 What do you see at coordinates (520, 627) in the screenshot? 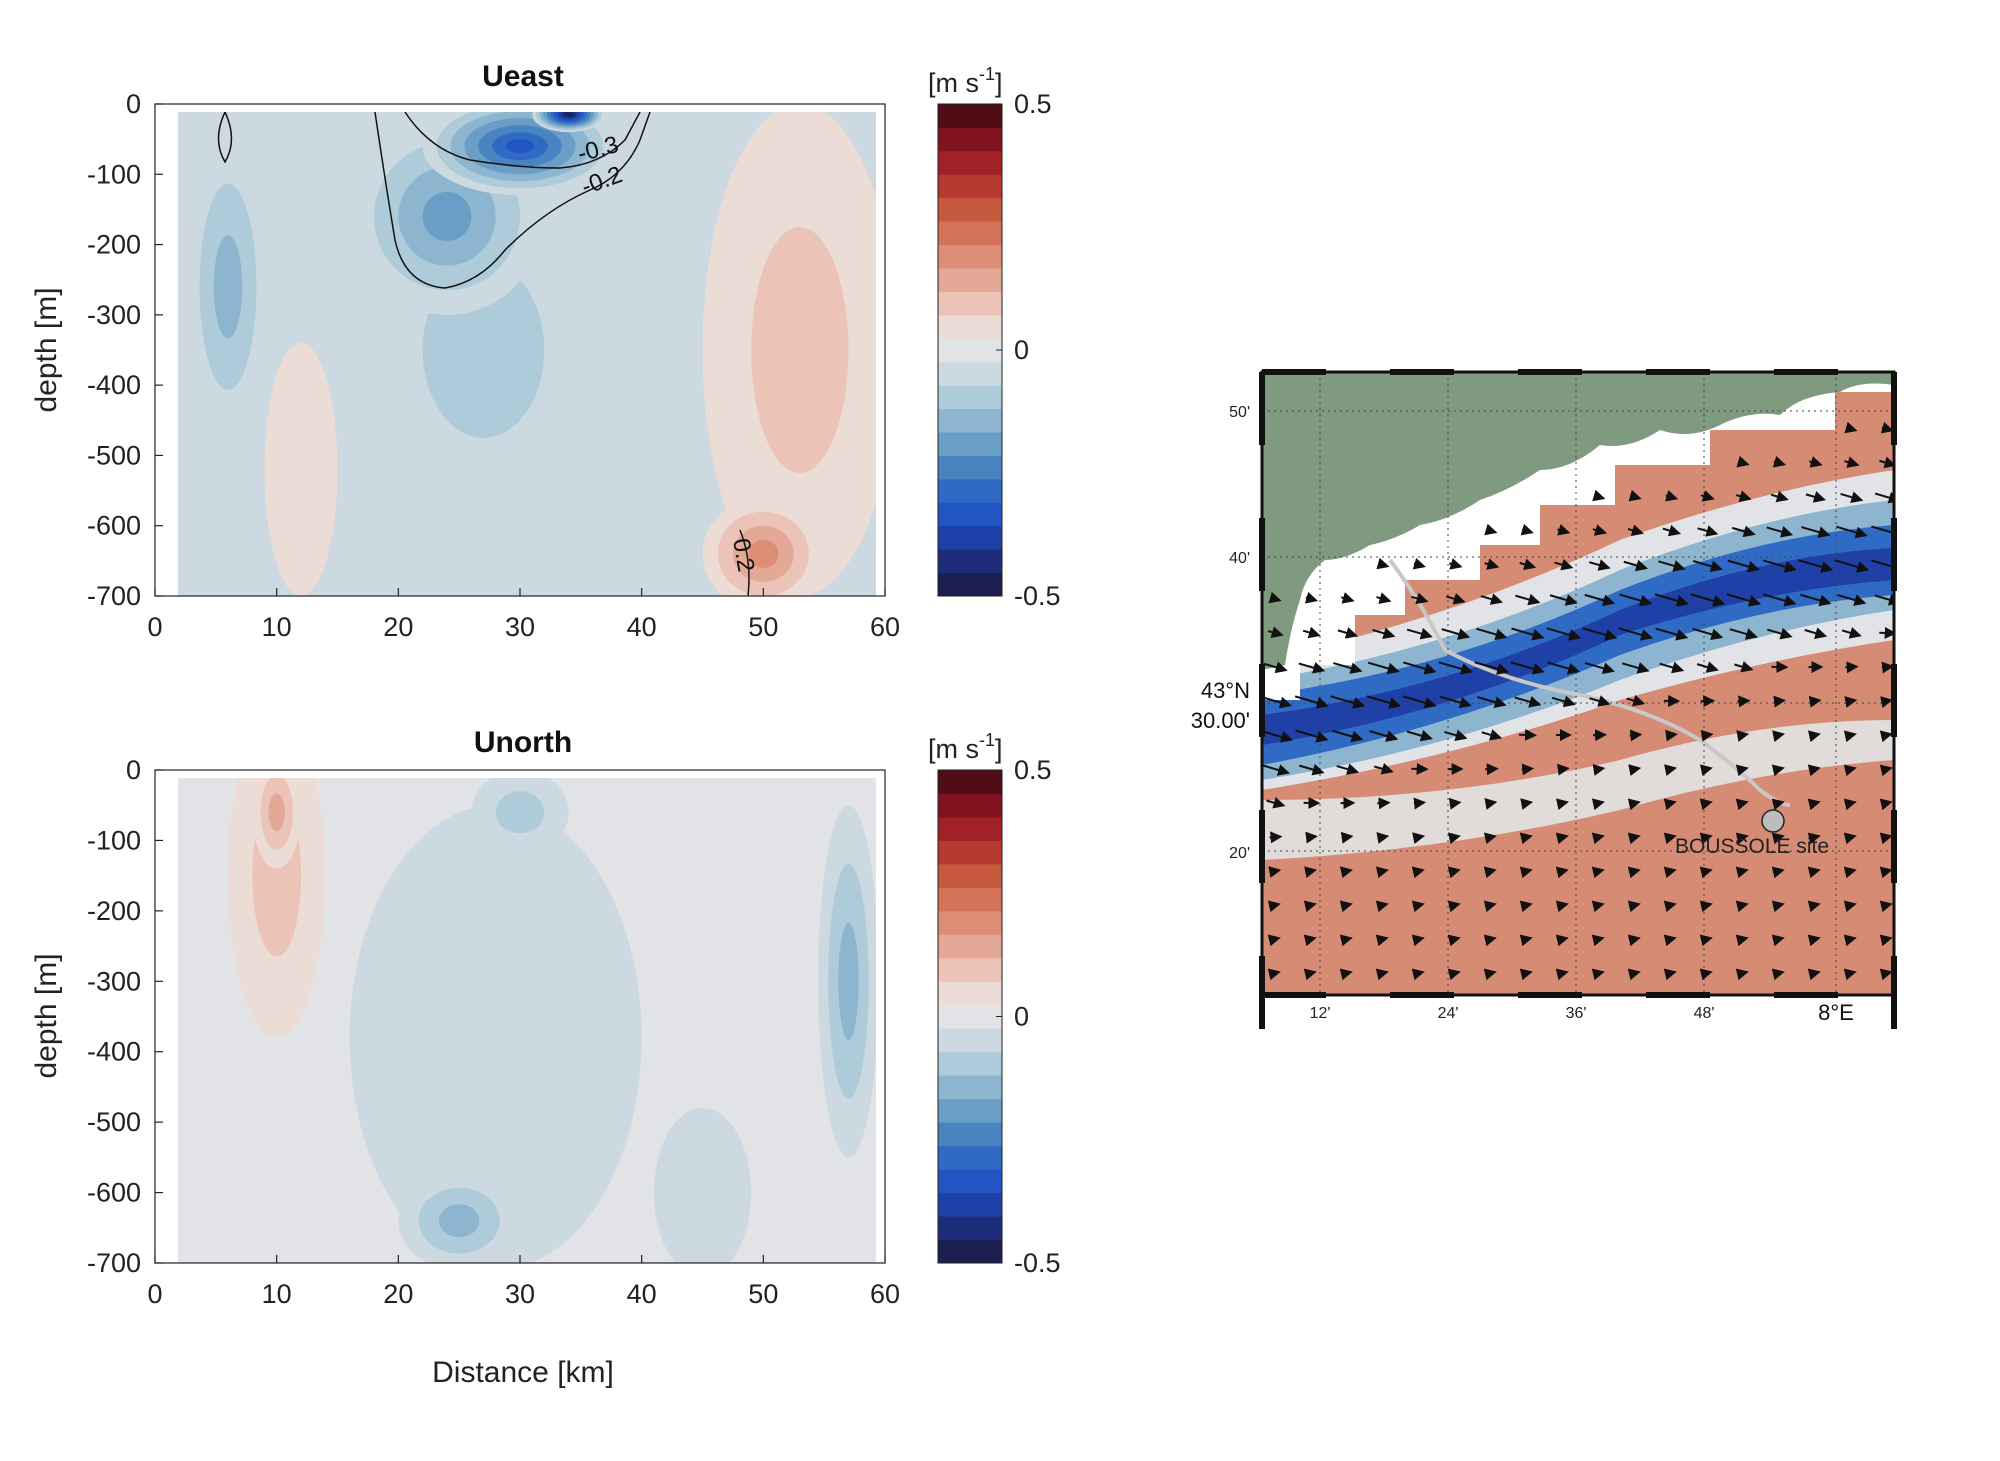
I see `x-tick-label: 30` at bounding box center [520, 627].